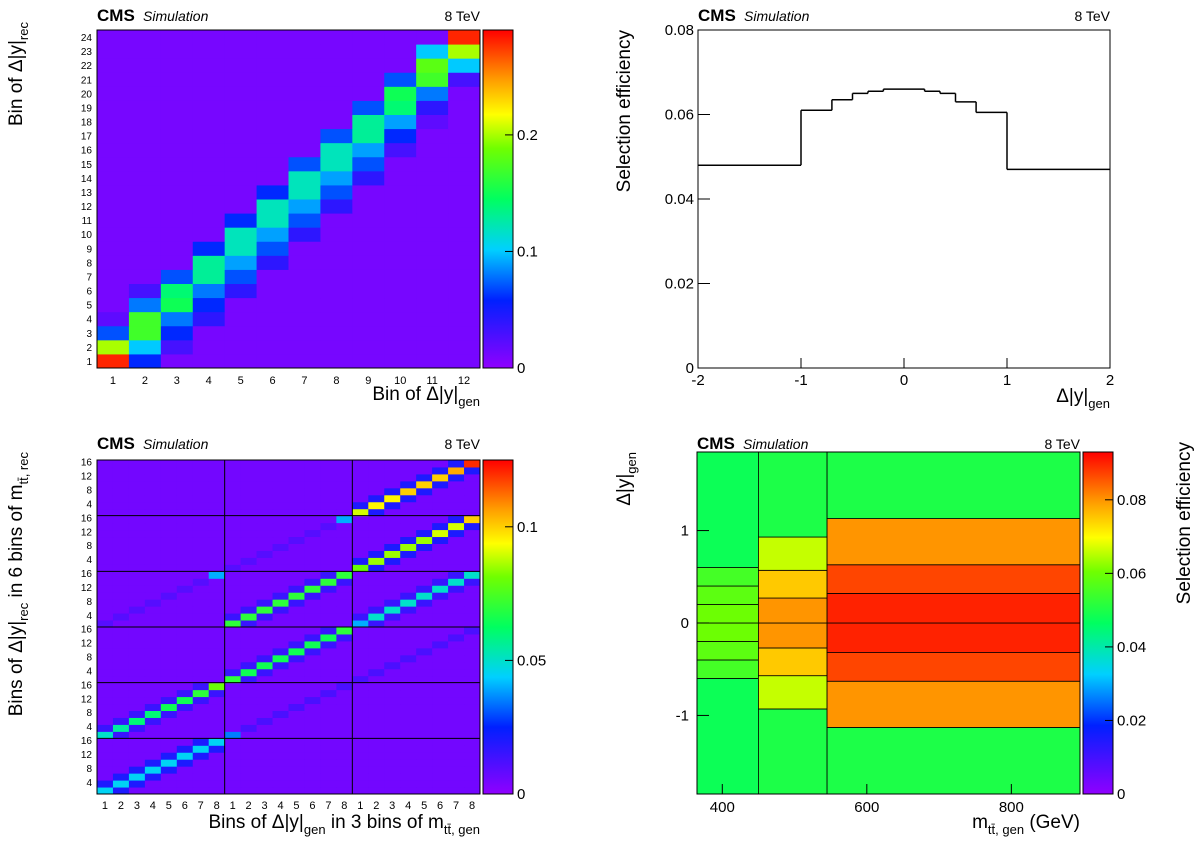 The height and width of the screenshot is (849, 1202). What do you see at coordinates (1131, 500) in the screenshot?
I see `colorbar-tick-label: 0.08` at bounding box center [1131, 500].